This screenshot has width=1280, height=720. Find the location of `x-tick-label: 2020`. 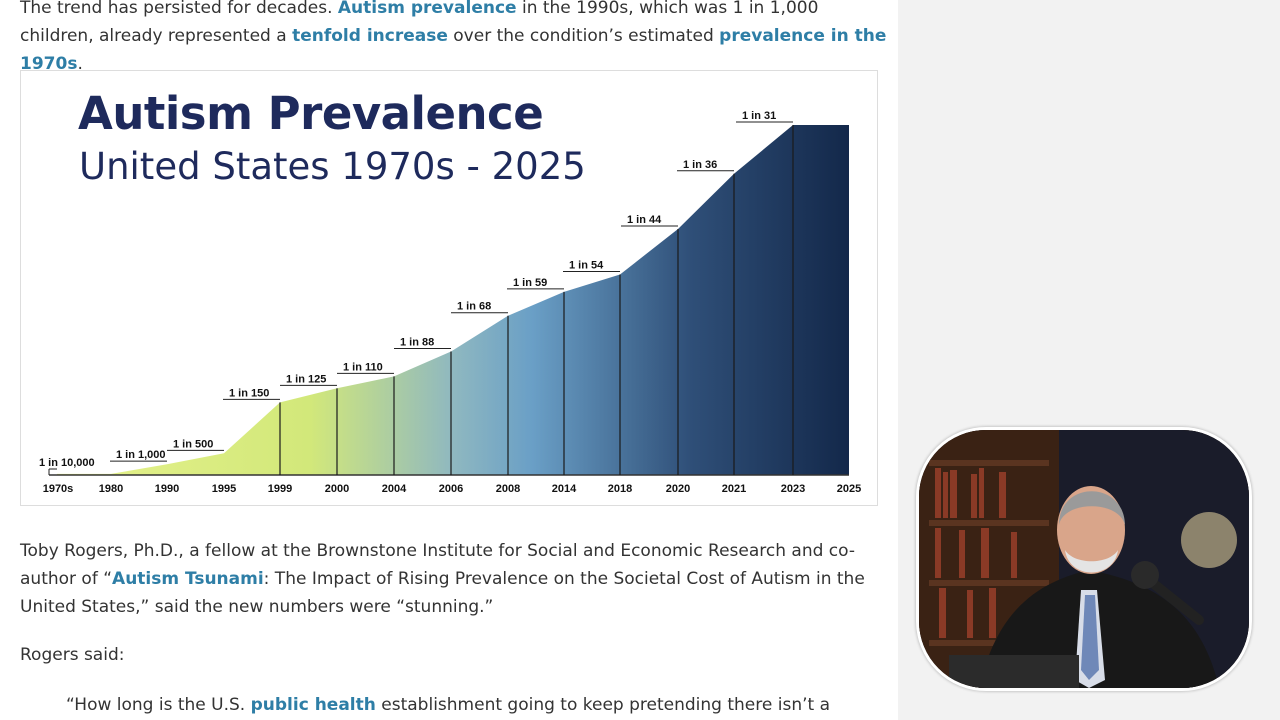

x-tick-label: 2020 is located at coordinates (678, 489).